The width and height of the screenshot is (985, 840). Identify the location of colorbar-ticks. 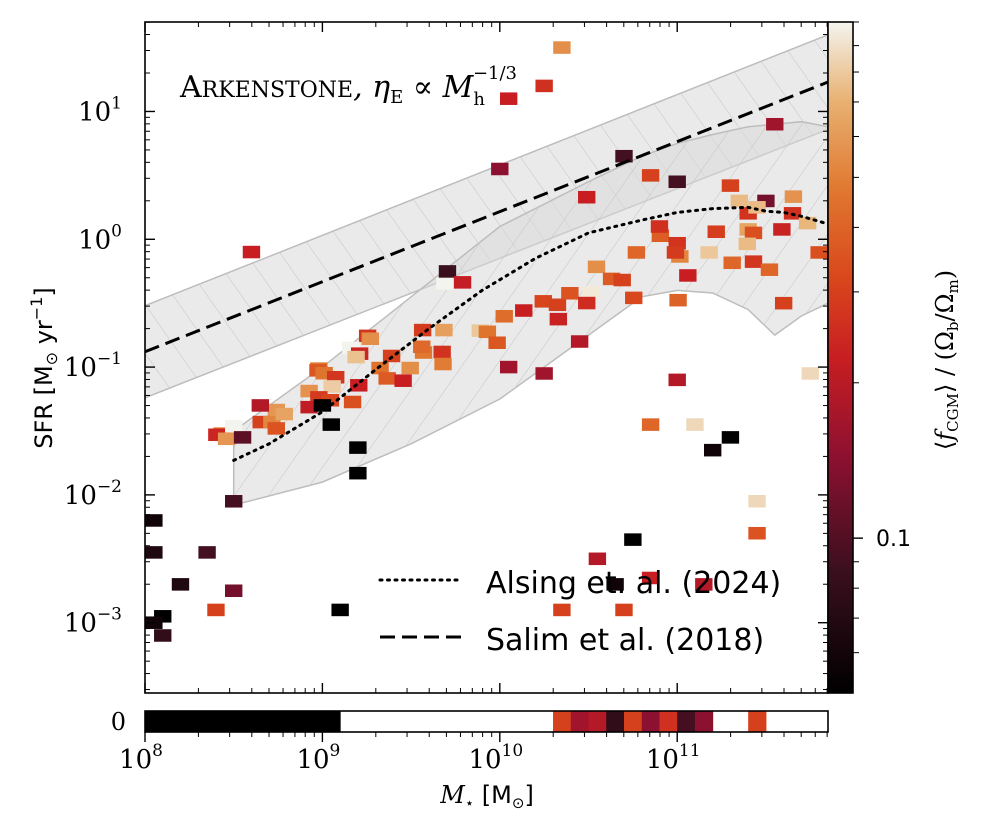
(858, 337).